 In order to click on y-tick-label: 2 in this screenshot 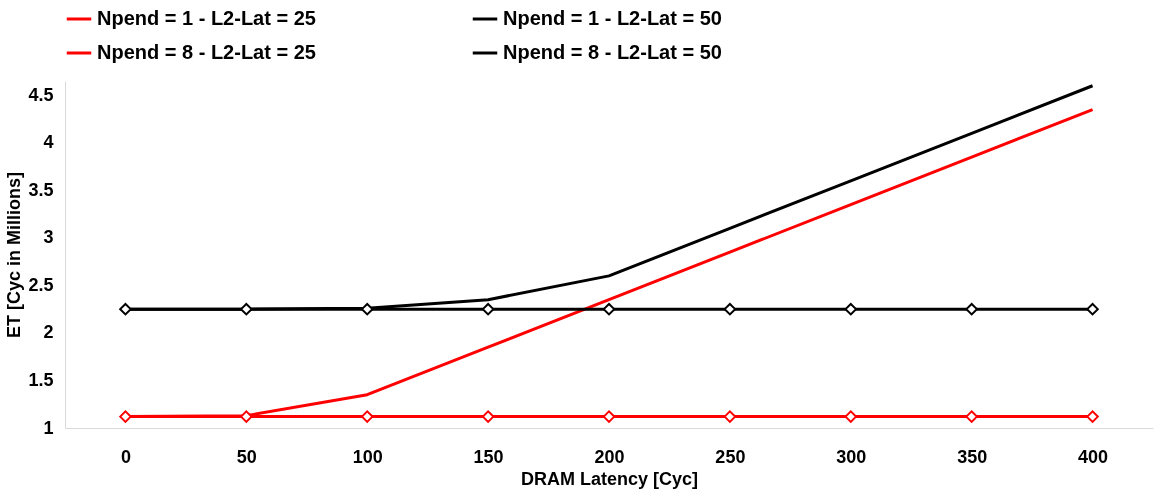, I will do `click(48, 332)`.